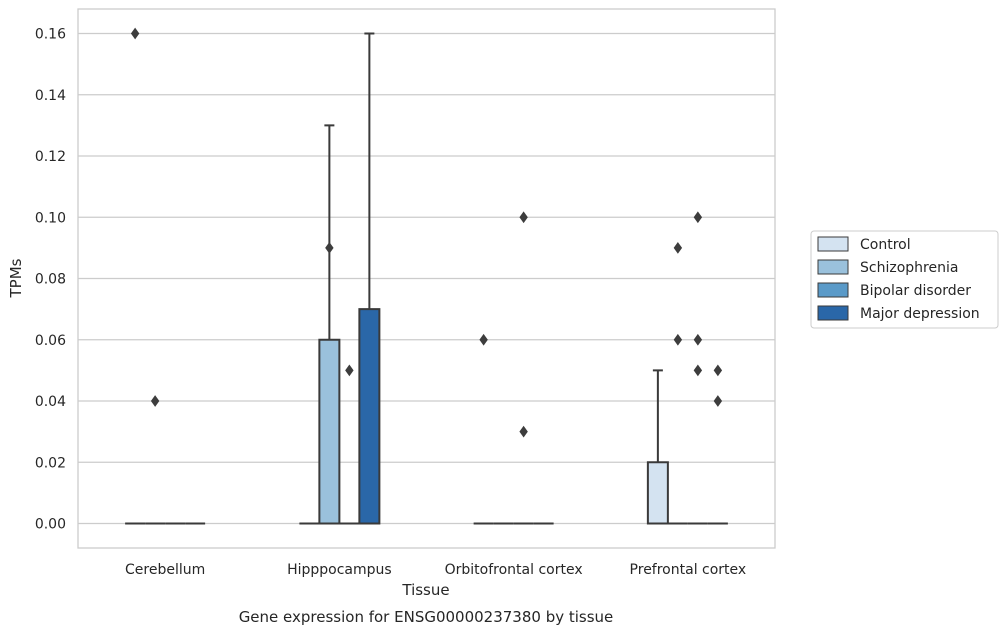  I want to click on y-tick-label: 0.16, so click(50, 35).